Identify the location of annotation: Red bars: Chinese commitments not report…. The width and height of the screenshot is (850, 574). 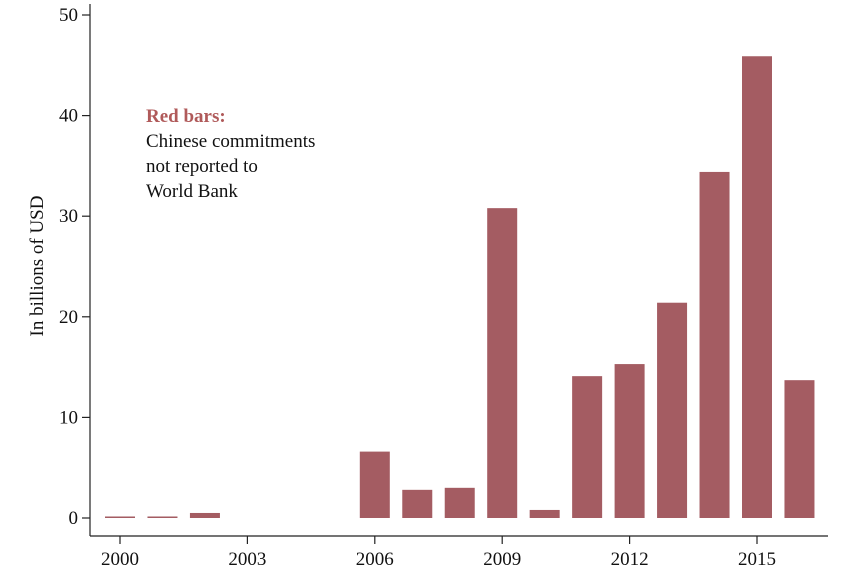
(230, 154).